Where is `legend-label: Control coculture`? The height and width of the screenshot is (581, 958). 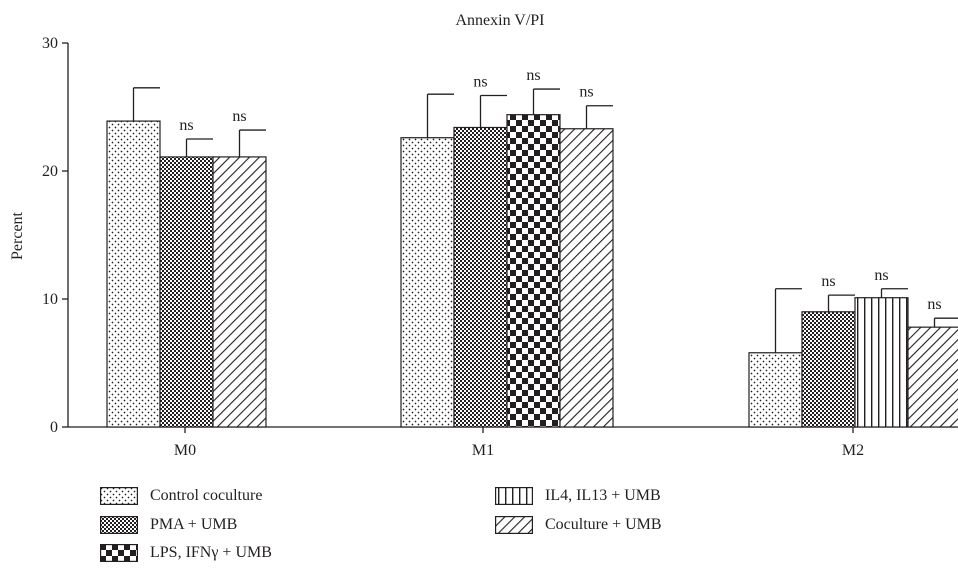
legend-label: Control coculture is located at coordinates (206, 495).